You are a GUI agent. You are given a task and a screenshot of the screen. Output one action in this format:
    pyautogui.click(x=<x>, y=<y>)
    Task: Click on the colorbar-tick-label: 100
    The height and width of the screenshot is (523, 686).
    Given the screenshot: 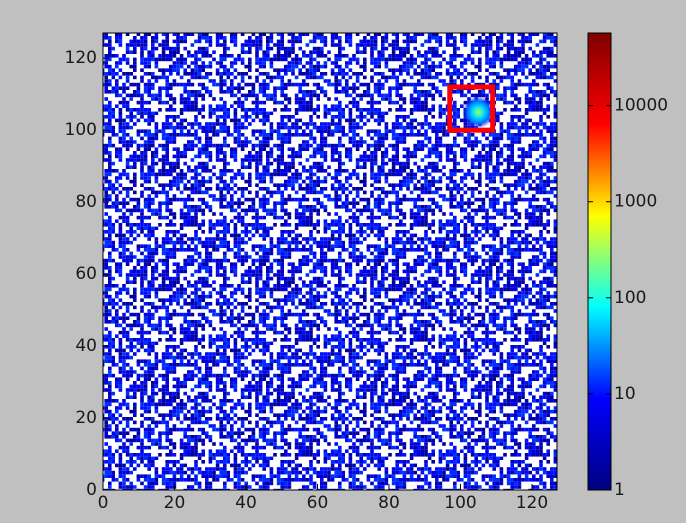 What is the action you would take?
    pyautogui.click(x=630, y=298)
    